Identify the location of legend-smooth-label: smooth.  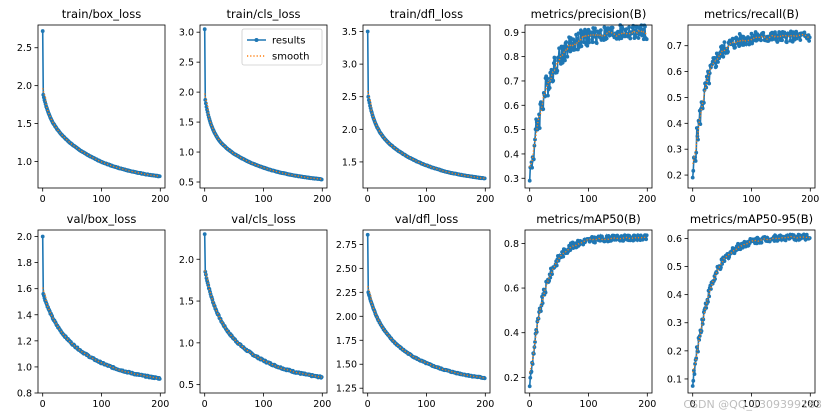
(290, 57).